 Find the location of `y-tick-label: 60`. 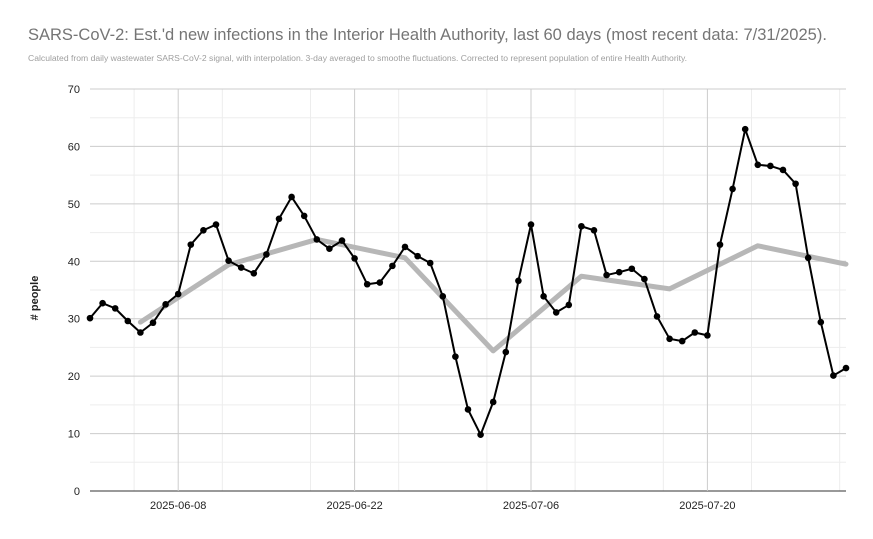

y-tick-label: 60 is located at coordinates (74, 147).